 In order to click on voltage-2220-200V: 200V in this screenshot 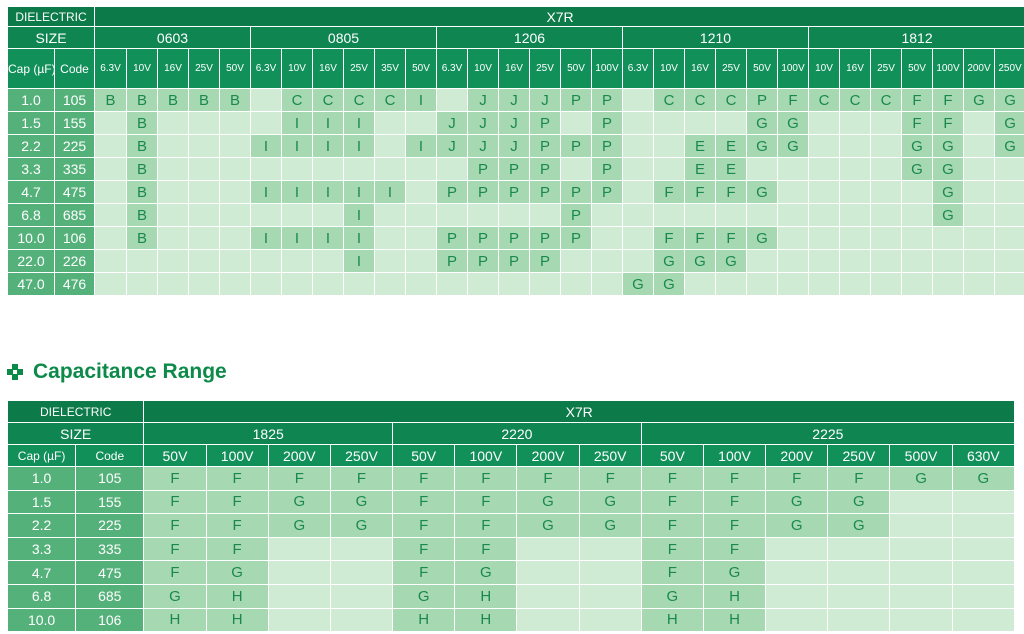, I will do `click(548, 455)`.